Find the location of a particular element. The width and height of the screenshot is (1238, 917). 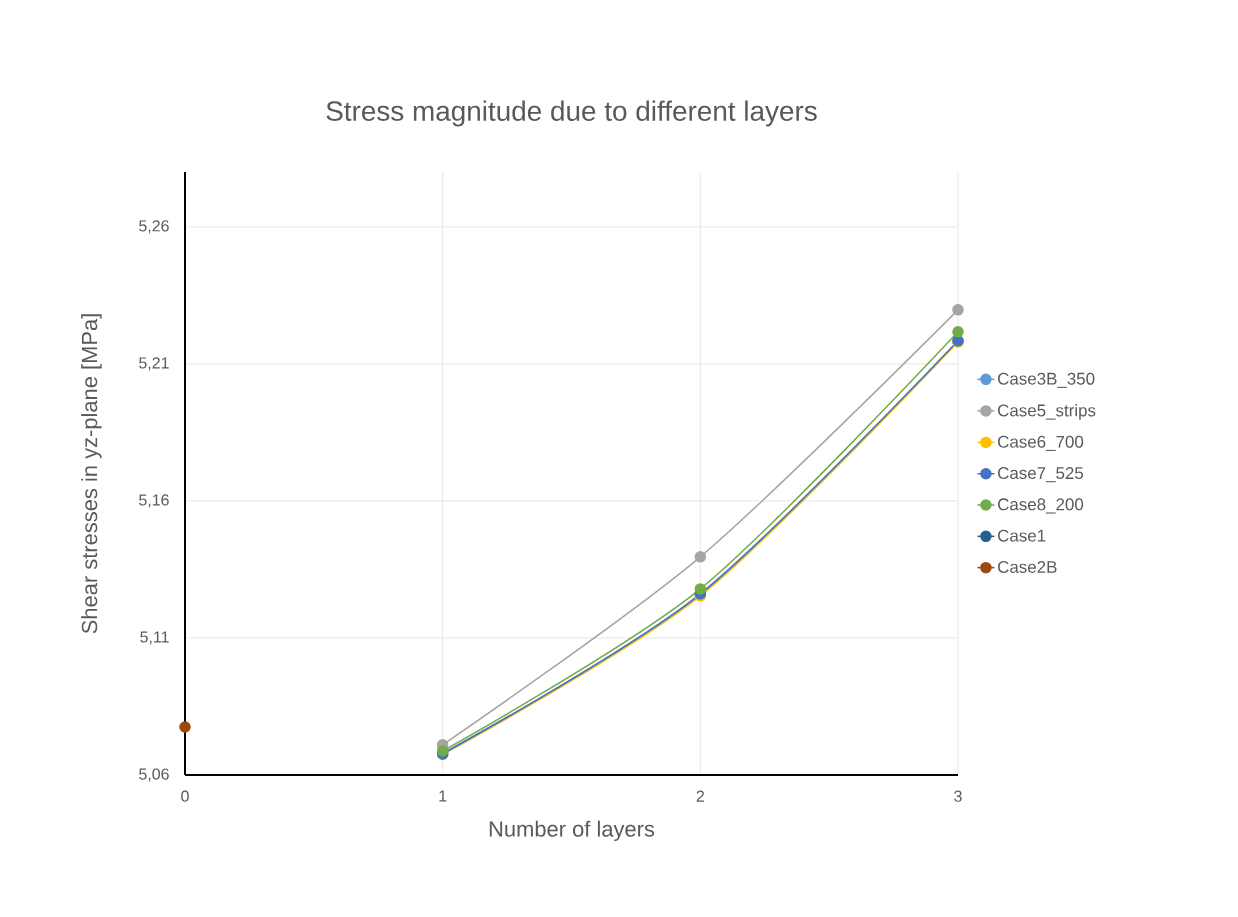

legend-label: Case7_525 is located at coordinates (1041, 475).